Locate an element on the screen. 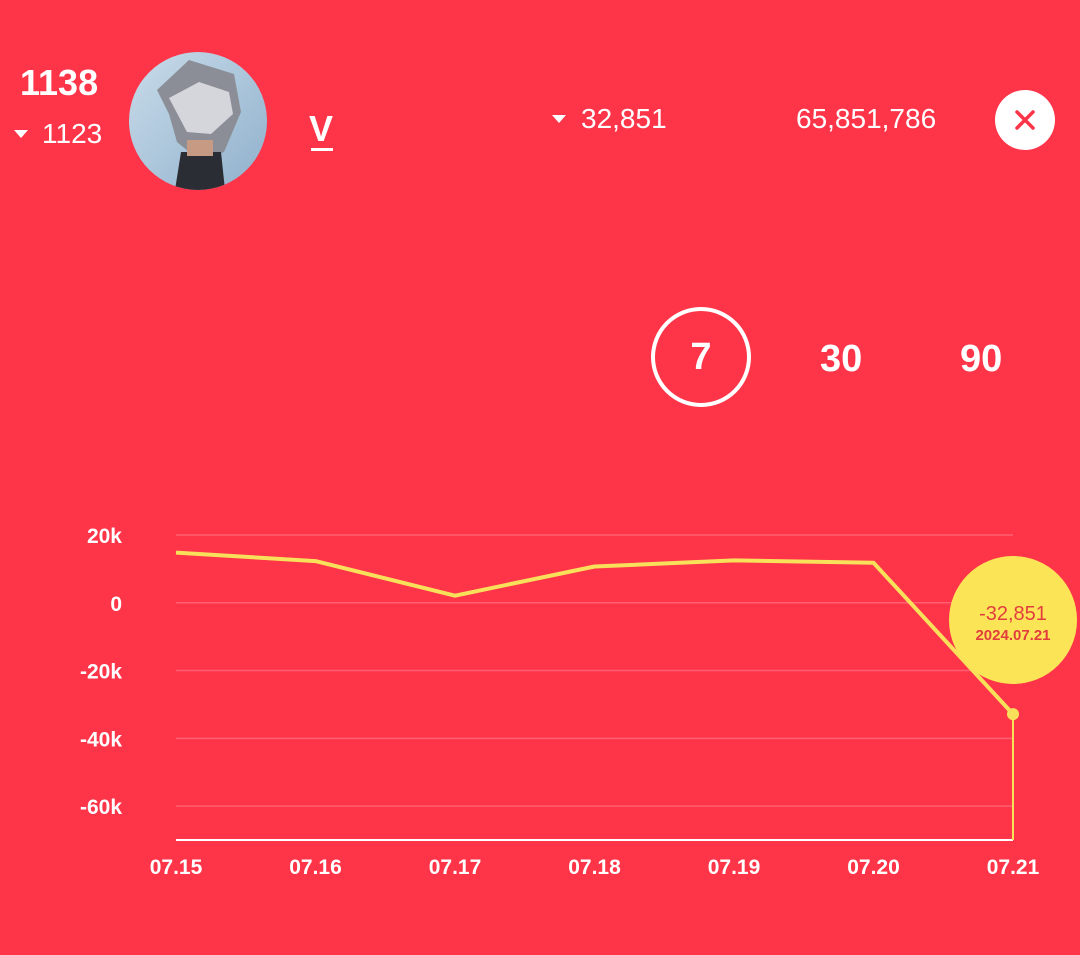 This screenshot has width=1080, height=955. series-line is located at coordinates (595, 633).